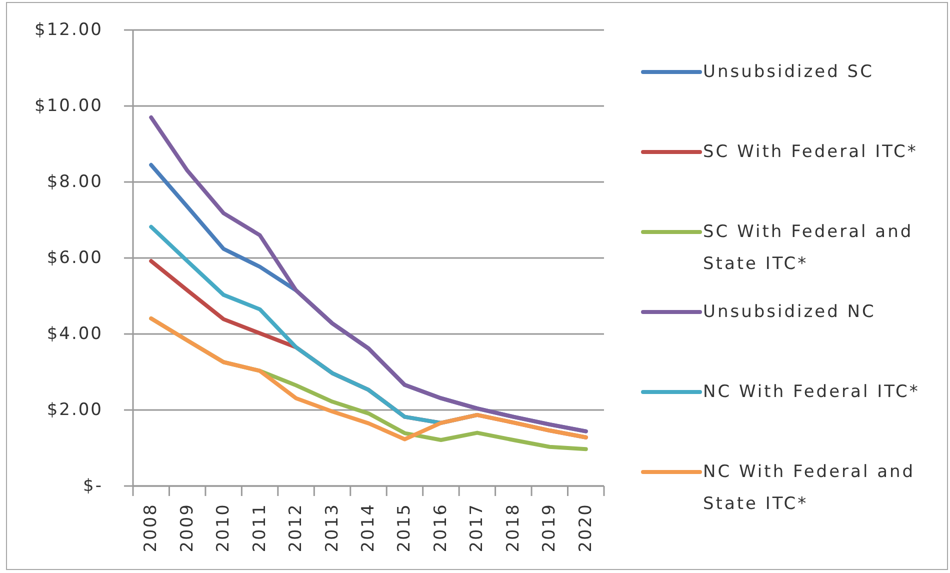 This screenshot has width=950, height=573. What do you see at coordinates (93, 486) in the screenshot?
I see `y-tick-label: $-` at bounding box center [93, 486].